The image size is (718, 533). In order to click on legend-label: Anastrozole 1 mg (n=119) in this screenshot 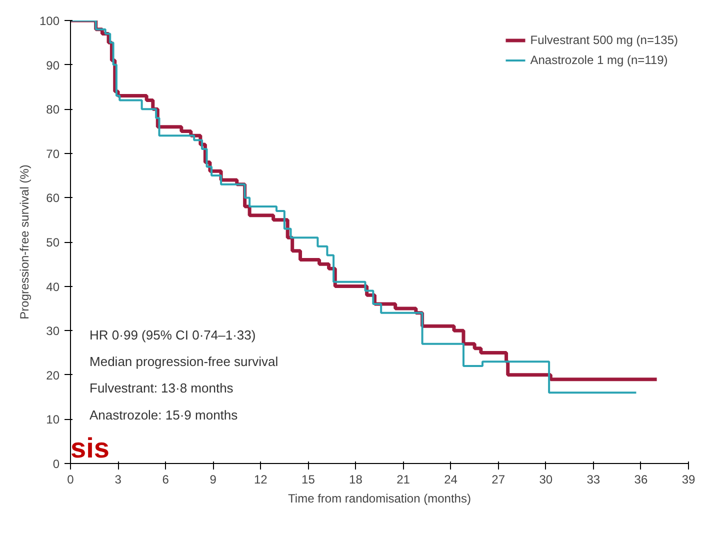, I will do `click(599, 60)`.